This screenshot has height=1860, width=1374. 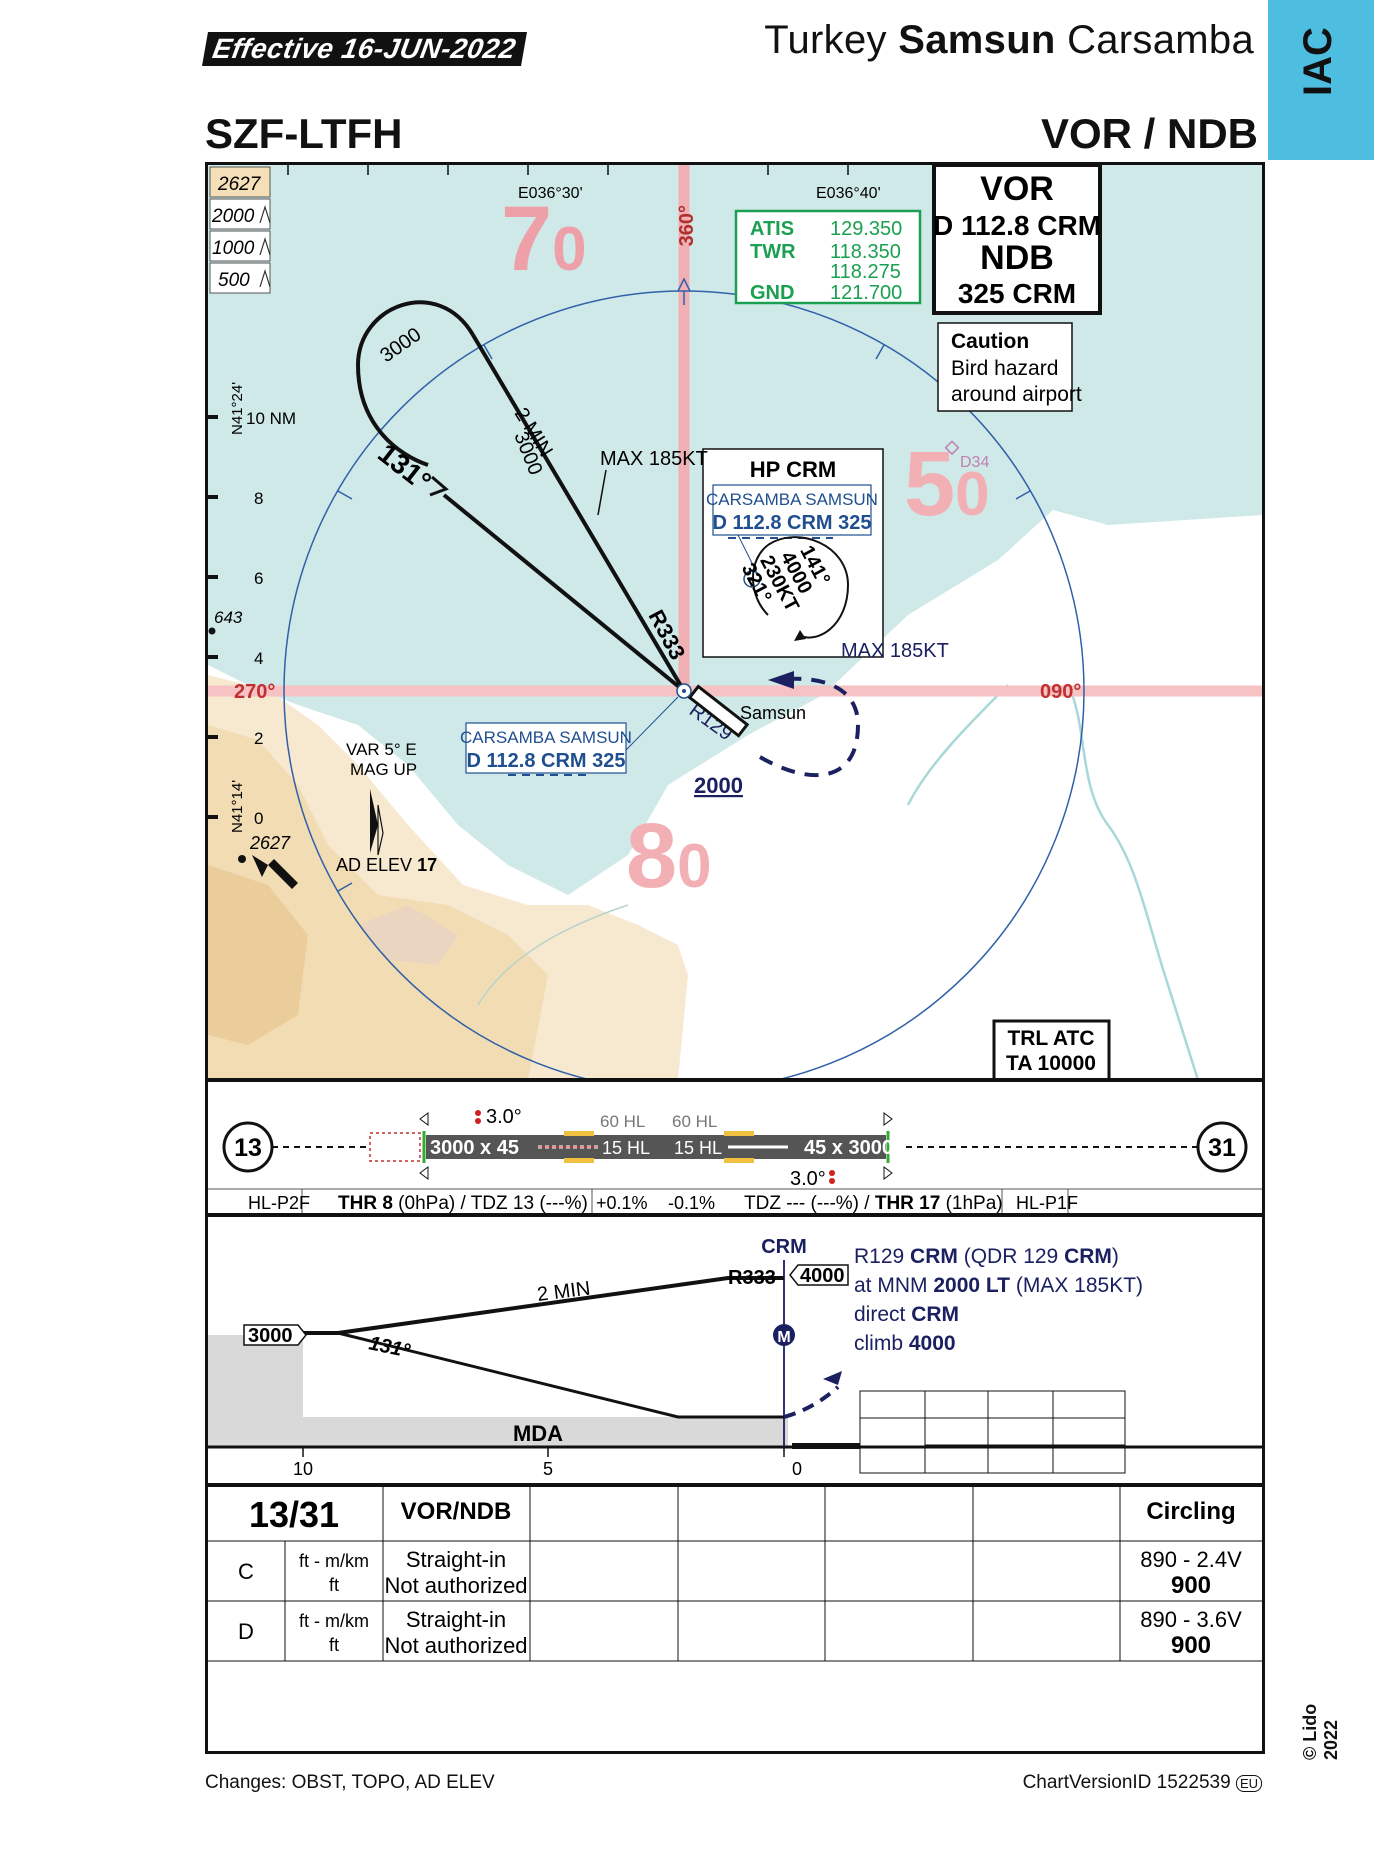 What do you see at coordinates (258, 955) in the screenshot?
I see `terrain-high` at bounding box center [258, 955].